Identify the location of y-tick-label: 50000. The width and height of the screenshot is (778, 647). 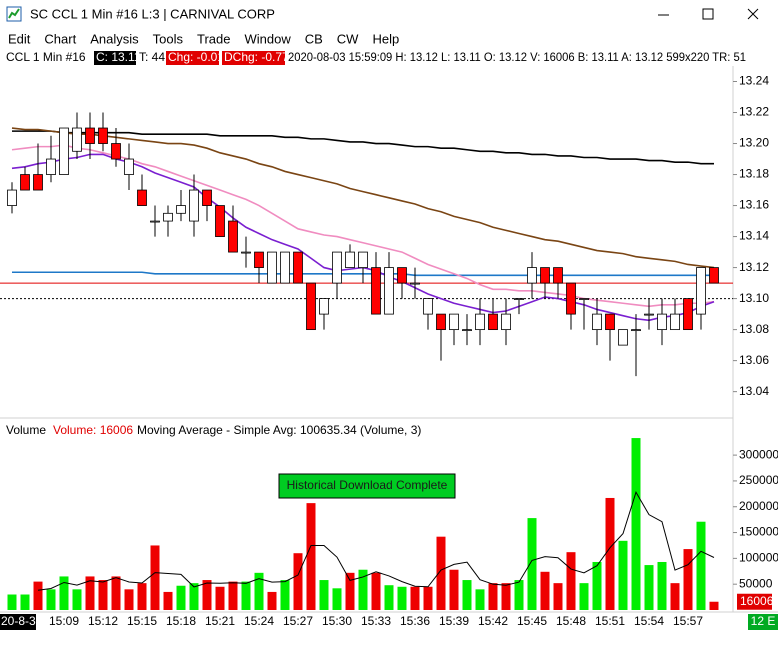
(756, 583).